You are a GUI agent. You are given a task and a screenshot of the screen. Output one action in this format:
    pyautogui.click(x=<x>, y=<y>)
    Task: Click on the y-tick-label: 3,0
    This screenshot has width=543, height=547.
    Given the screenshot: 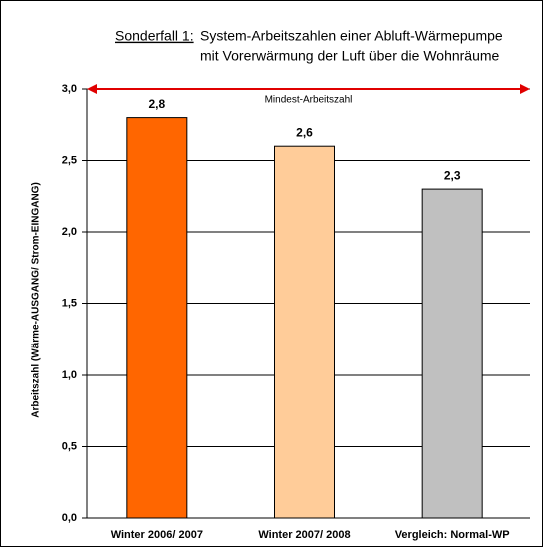 What is the action you would take?
    pyautogui.click(x=69, y=89)
    